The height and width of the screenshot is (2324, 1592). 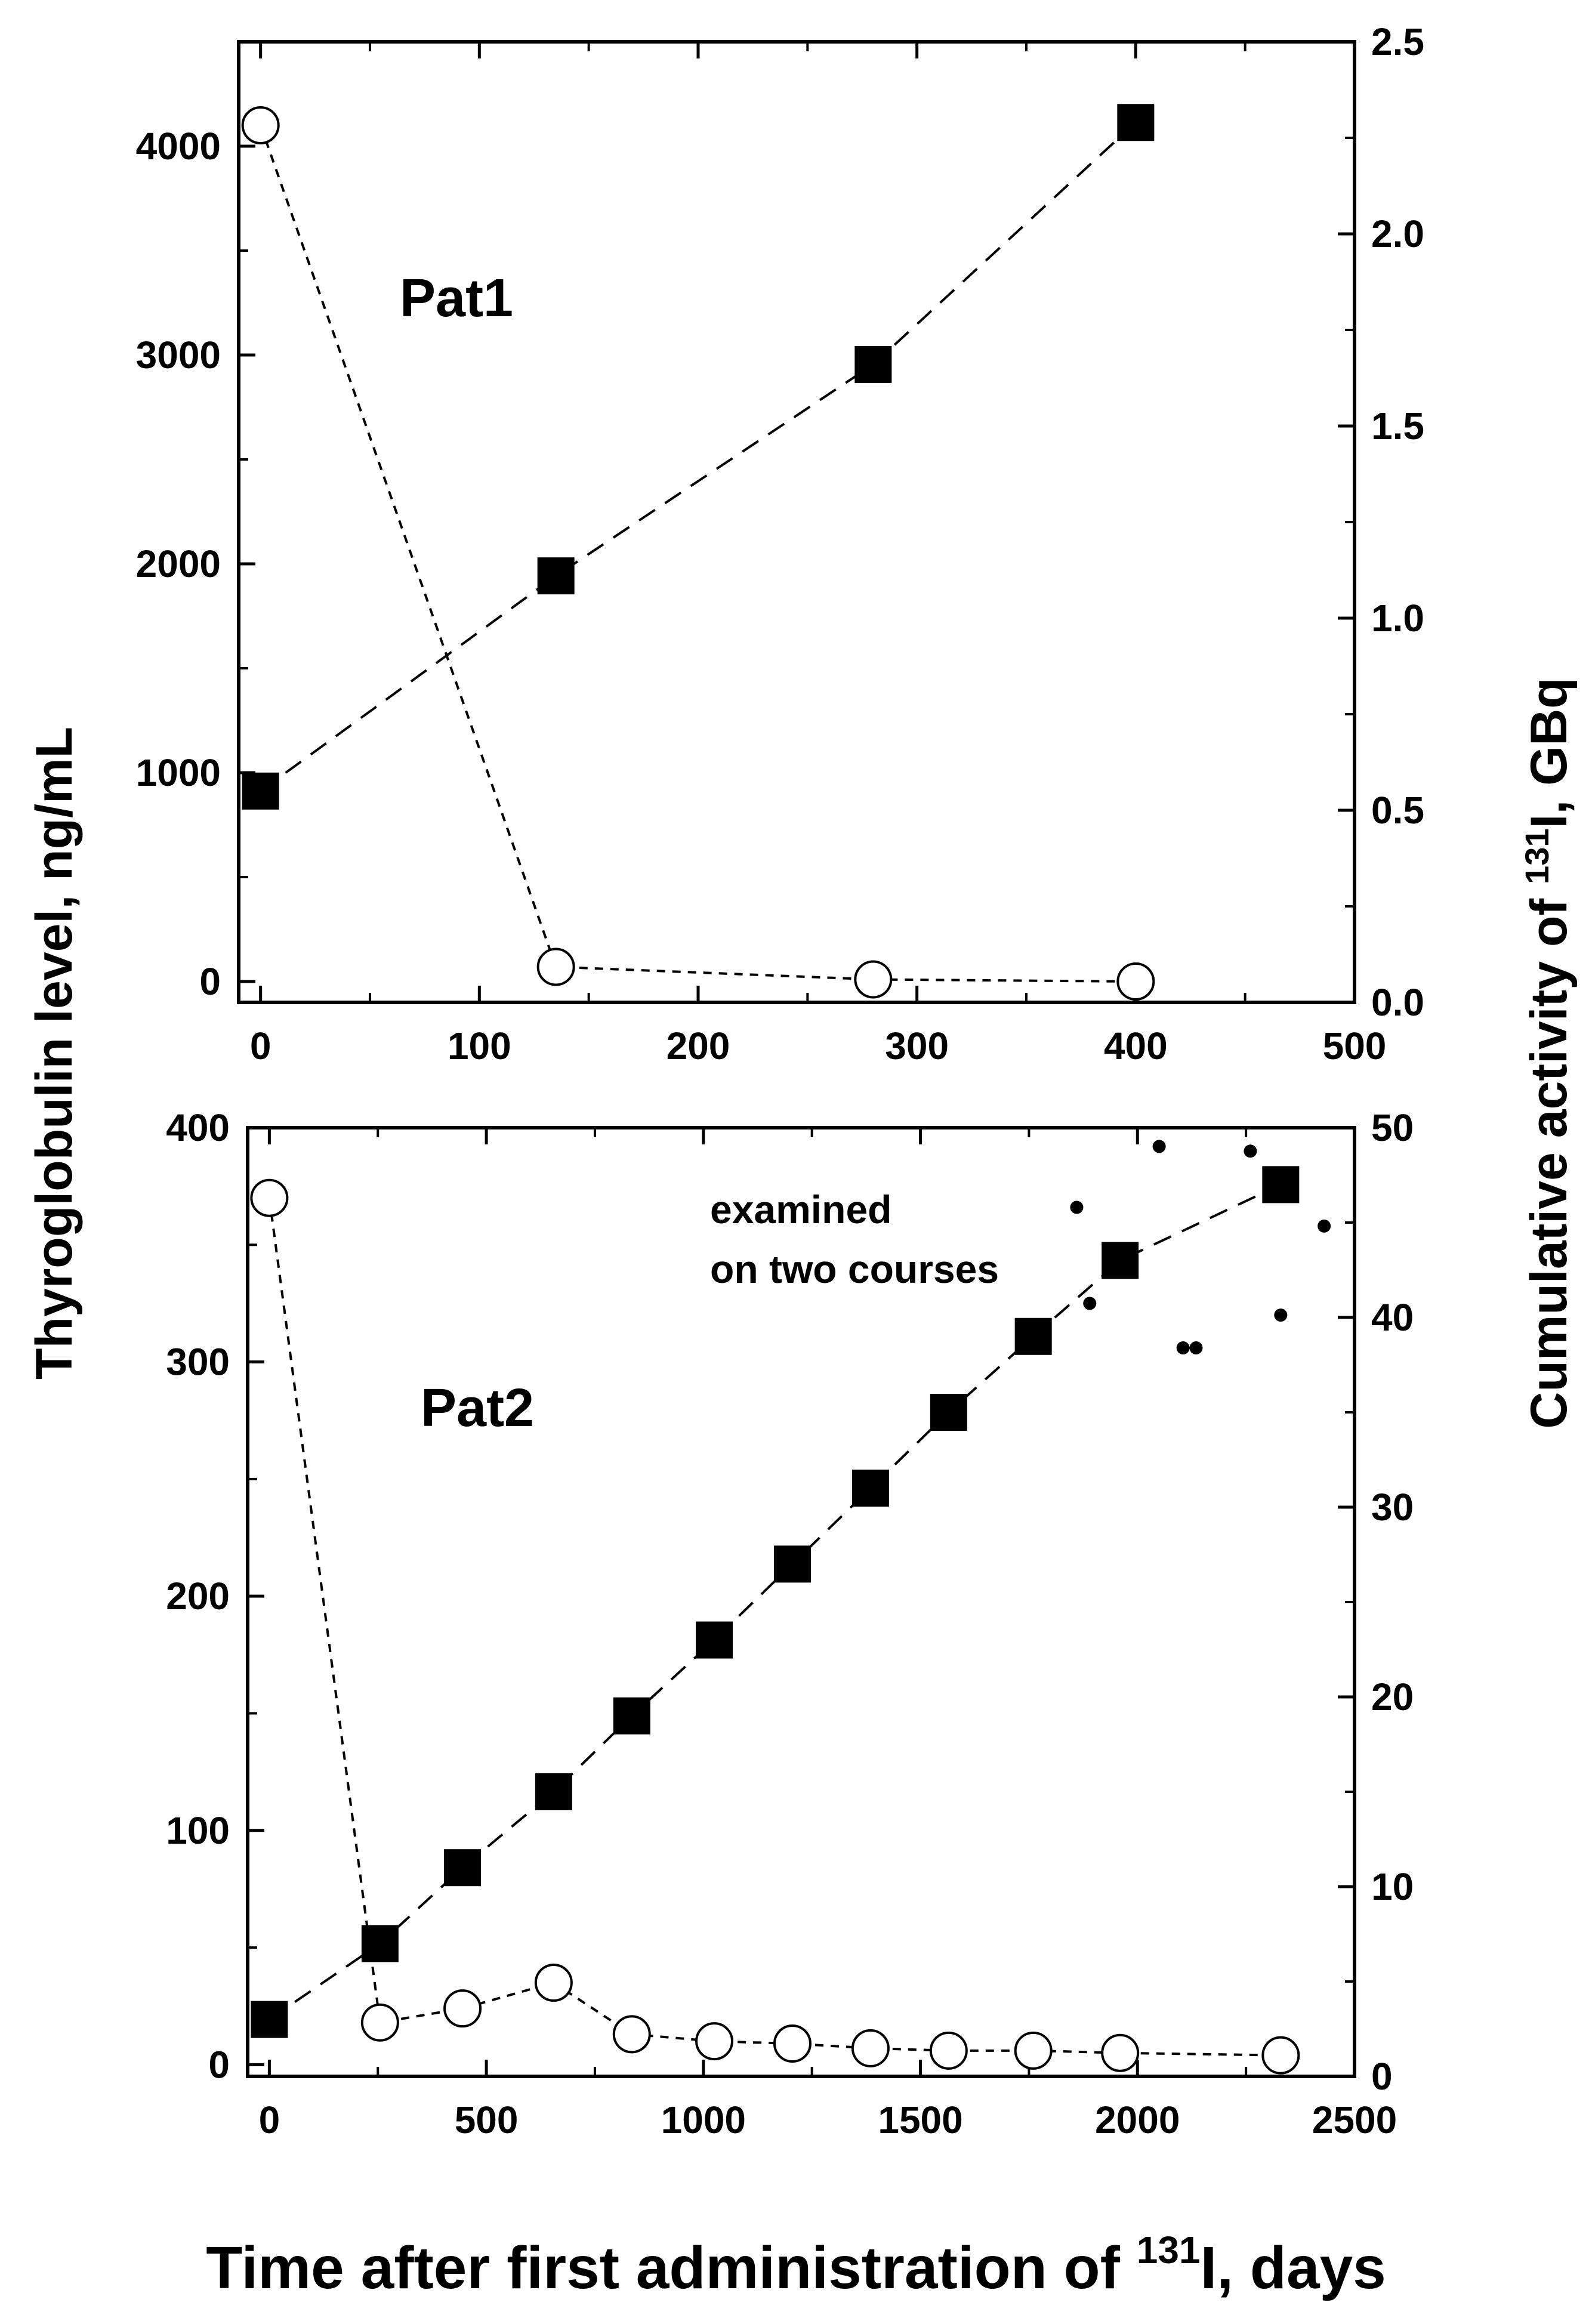 What do you see at coordinates (1392, 1317) in the screenshot?
I see `pat2-y-right-tick-label: 40` at bounding box center [1392, 1317].